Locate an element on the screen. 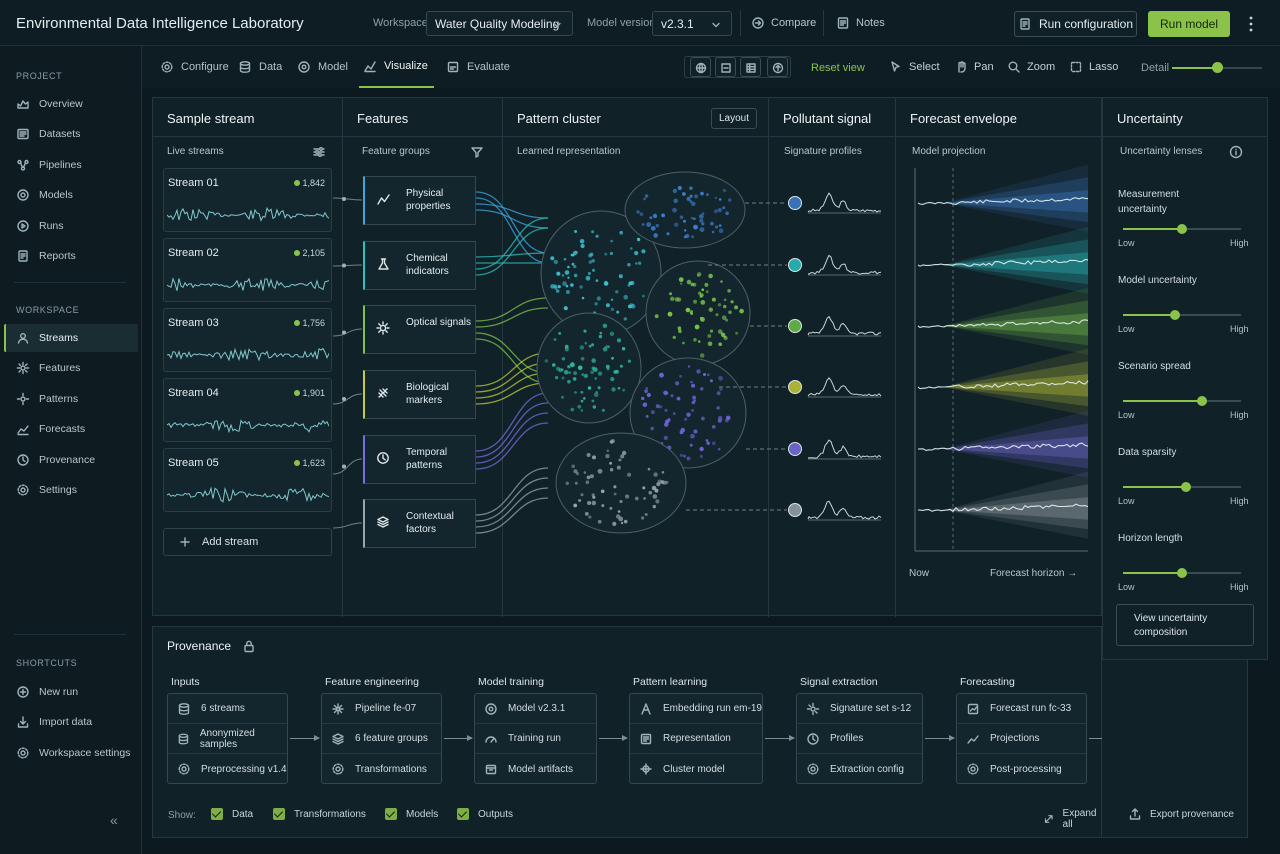 The width and height of the screenshot is (1280, 854). filter-sliders-icon is located at coordinates (319, 152).